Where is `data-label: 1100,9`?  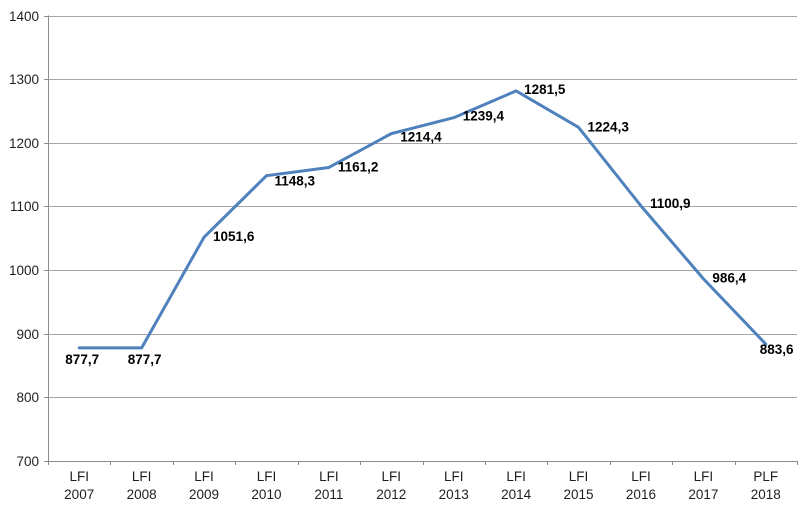
data-label: 1100,9 is located at coordinates (670, 203).